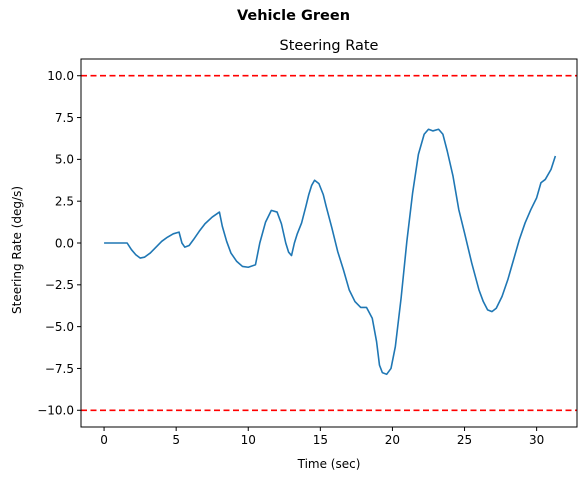 This screenshot has width=587, height=480. Describe the element at coordinates (60, 76) in the screenshot. I see `y-tick-label: 10.0` at that location.